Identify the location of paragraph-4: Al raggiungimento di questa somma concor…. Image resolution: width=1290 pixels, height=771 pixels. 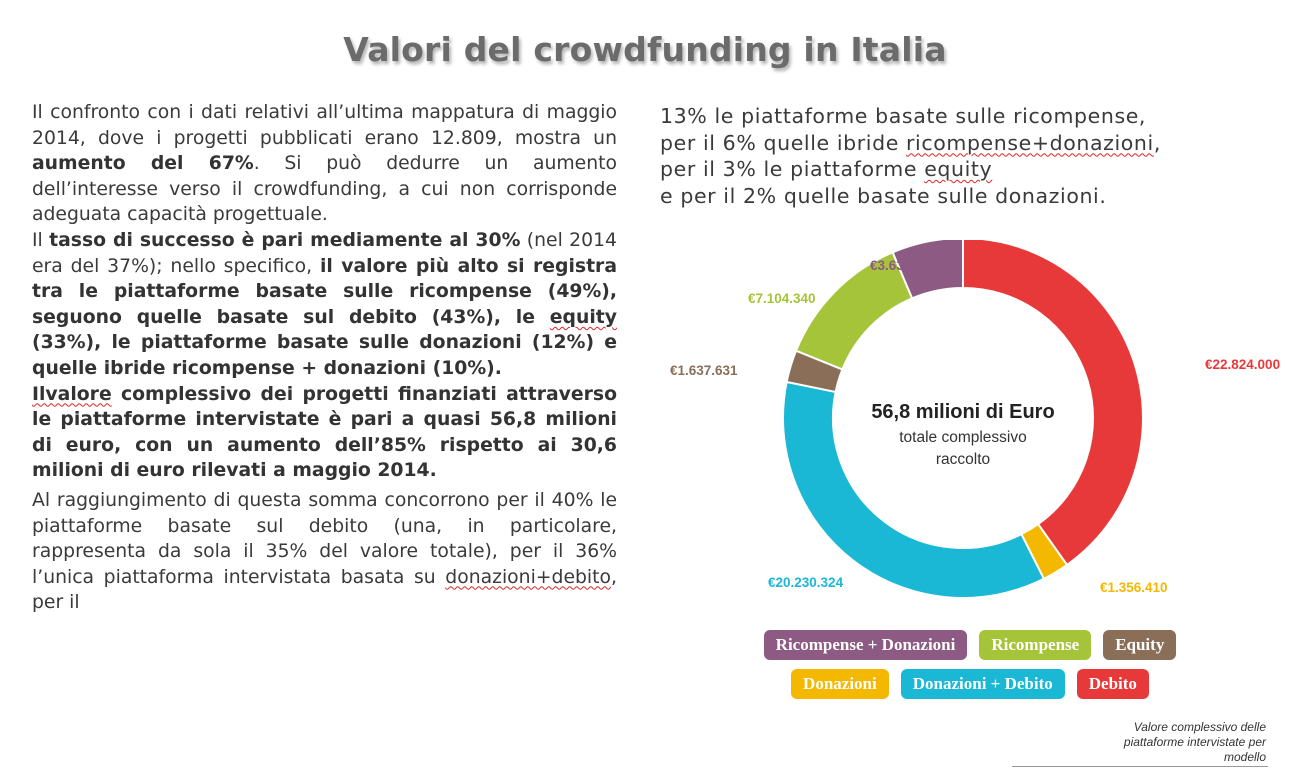
(324, 552).